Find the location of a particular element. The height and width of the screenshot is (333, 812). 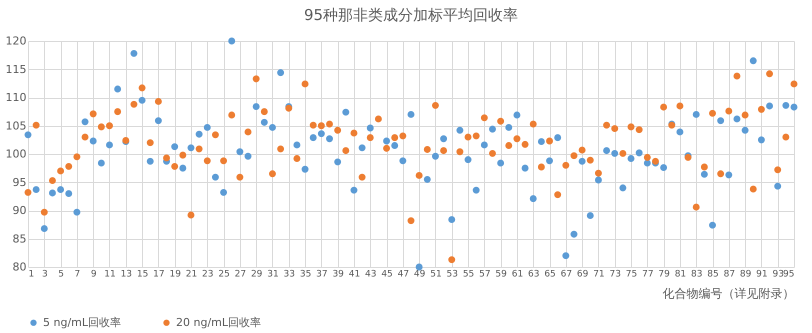

x-tick-label: 69 is located at coordinates (582, 275).